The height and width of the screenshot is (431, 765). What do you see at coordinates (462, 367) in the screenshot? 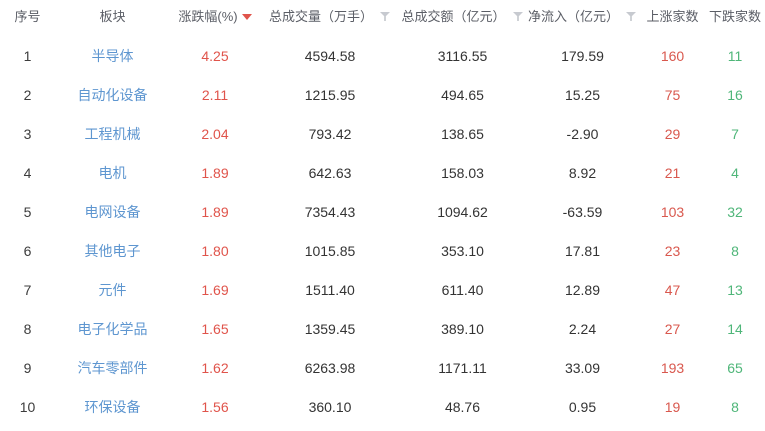
I see `cell-turnover: 1171.11` at bounding box center [462, 367].